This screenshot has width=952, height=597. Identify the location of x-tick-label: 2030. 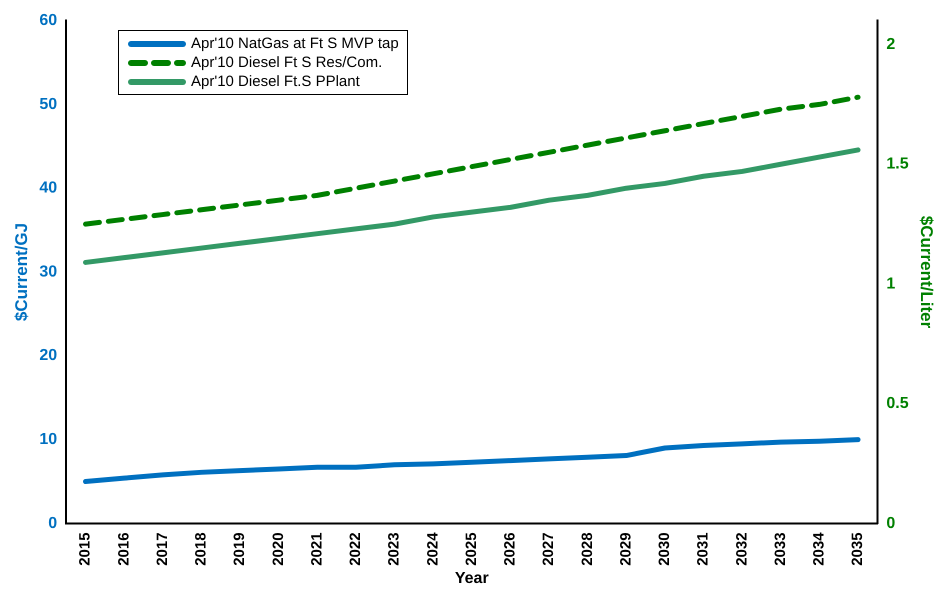
(665, 549).